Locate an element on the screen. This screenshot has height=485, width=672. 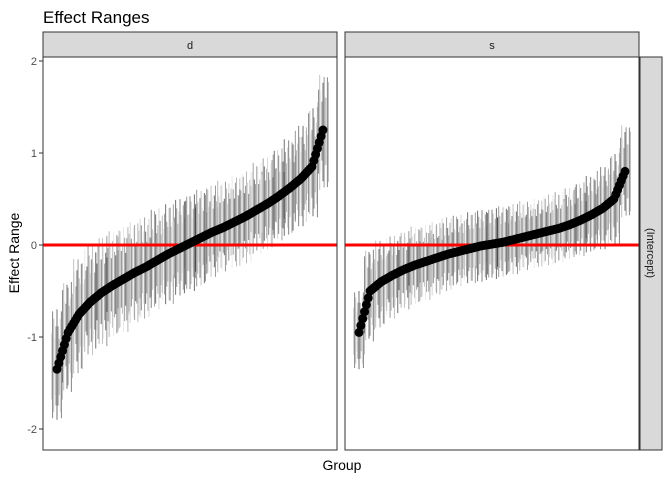
y-tick-label: 2 is located at coordinates (34, 62).